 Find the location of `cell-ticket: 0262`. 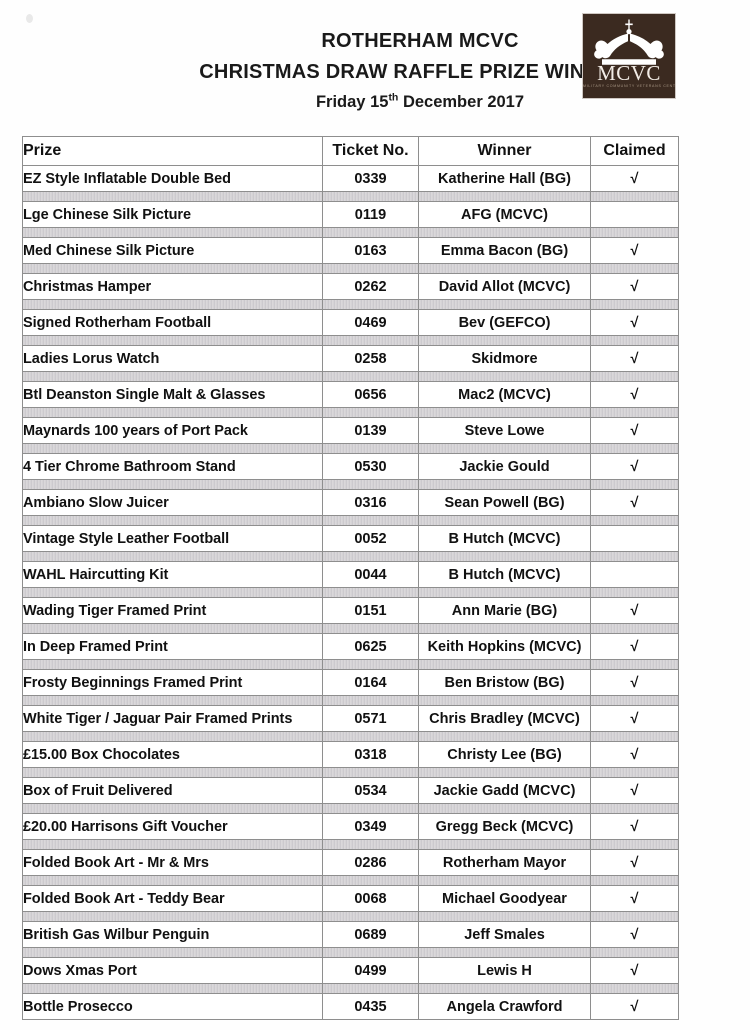

cell-ticket: 0262 is located at coordinates (370, 286).